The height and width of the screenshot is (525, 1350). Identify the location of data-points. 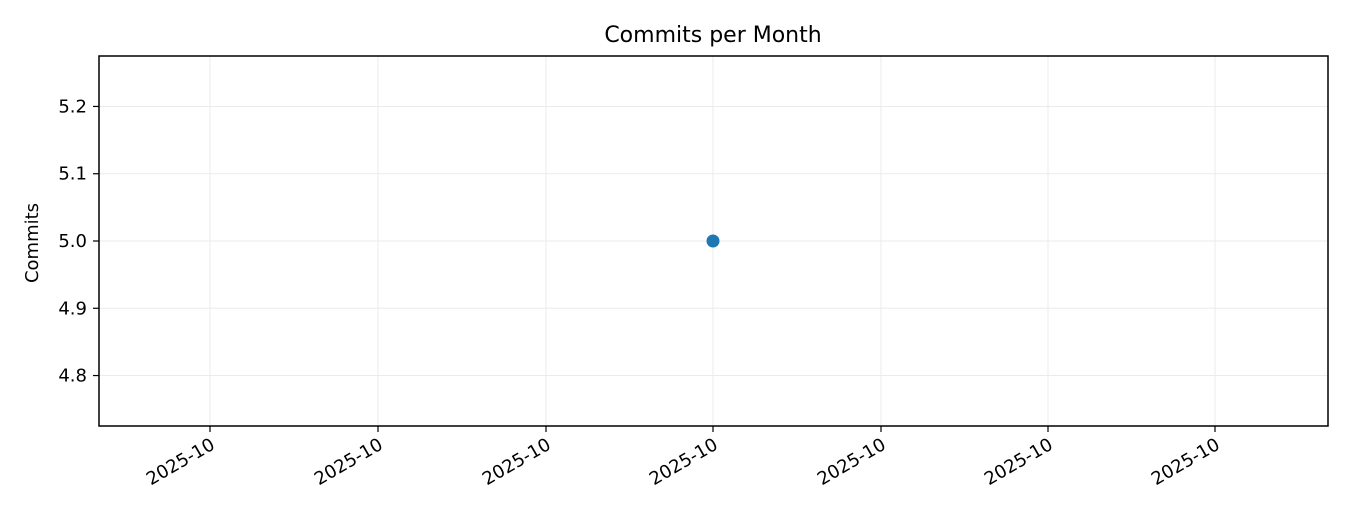
(713, 241).